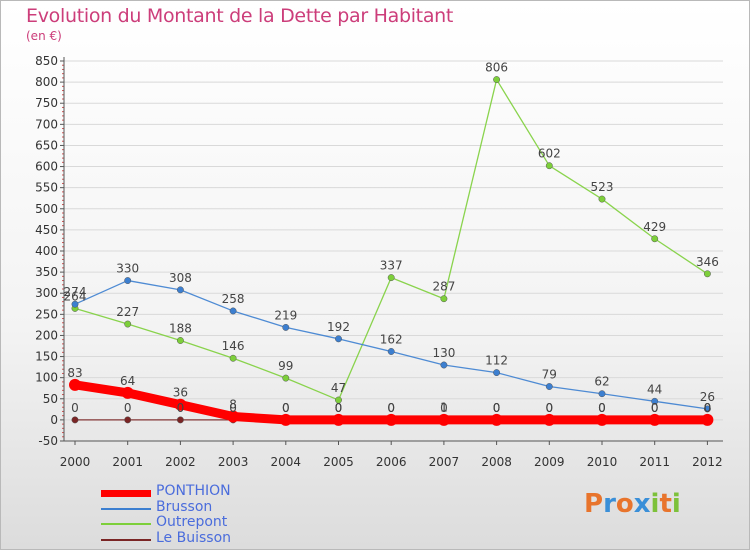  What do you see at coordinates (655, 504) in the screenshot?
I see `logo-letter: i` at bounding box center [655, 504].